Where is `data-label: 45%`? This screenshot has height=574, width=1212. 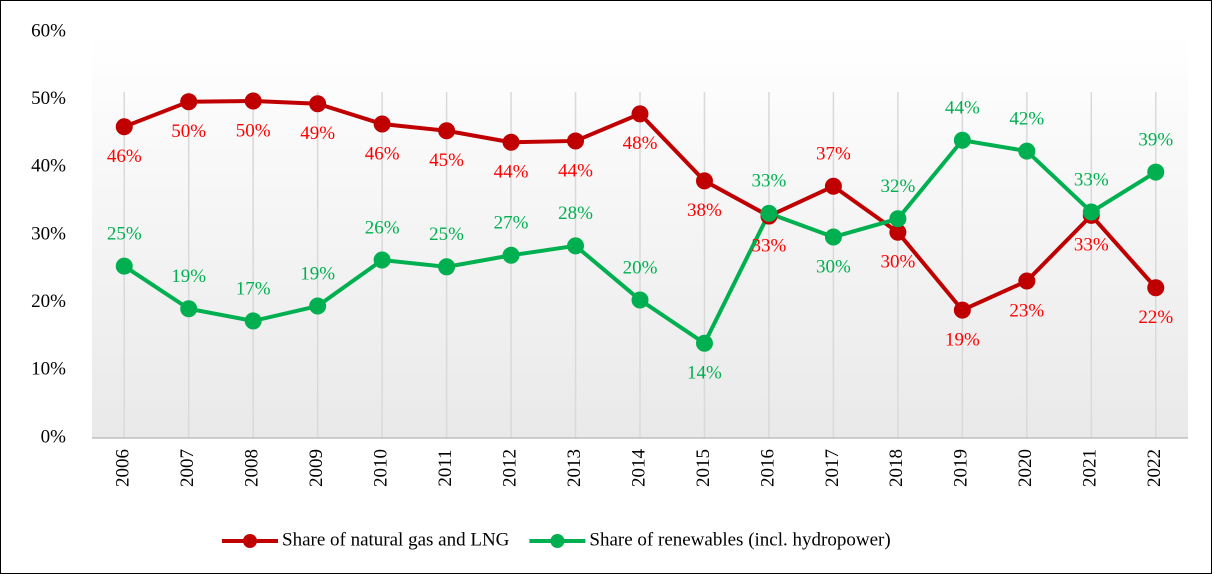 data-label: 45% is located at coordinates (446, 160).